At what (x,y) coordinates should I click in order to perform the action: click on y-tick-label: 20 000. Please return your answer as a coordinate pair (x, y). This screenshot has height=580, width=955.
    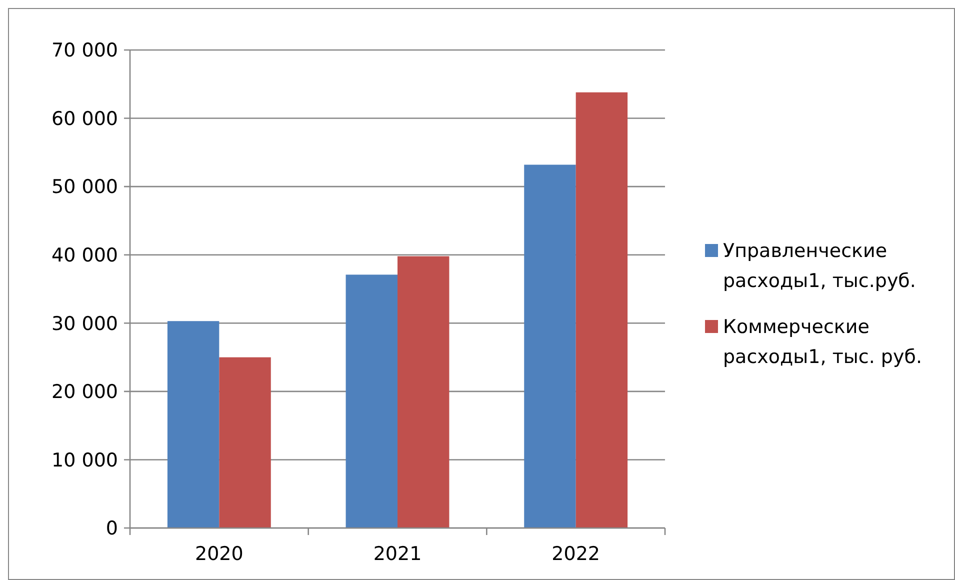
    Looking at the image, I should click on (85, 392).